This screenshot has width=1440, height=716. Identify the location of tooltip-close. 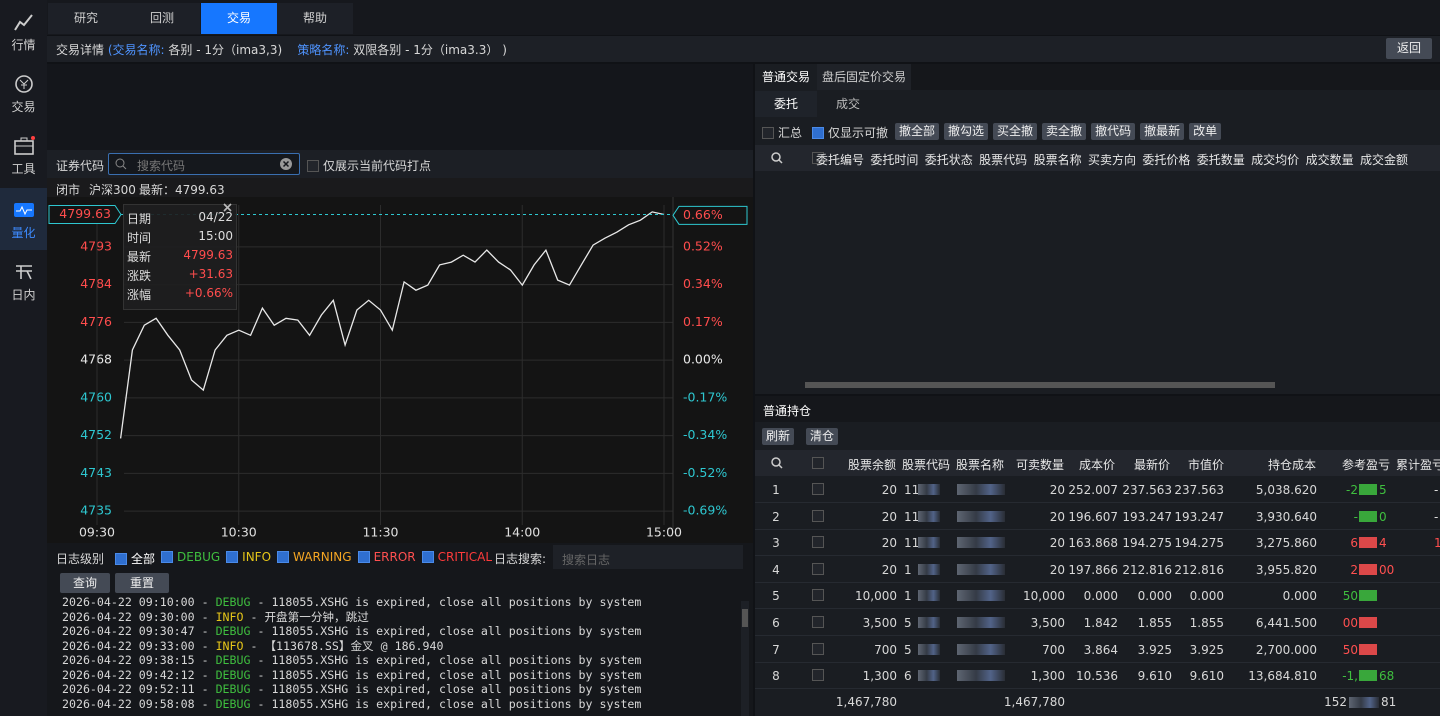
(227, 207).